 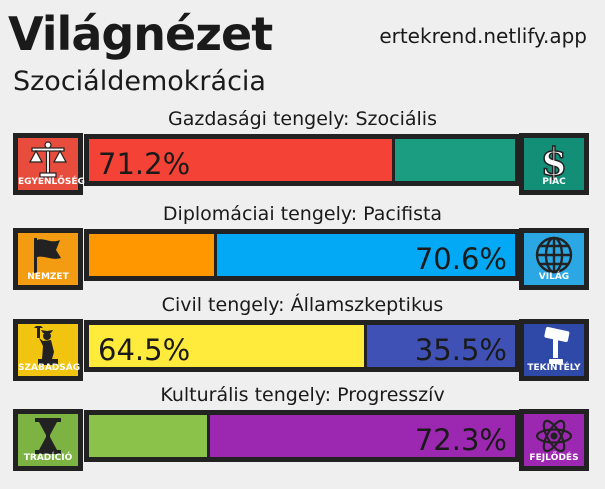 I want to click on icon-caption: TRADÍCIÓ, so click(x=48, y=458).